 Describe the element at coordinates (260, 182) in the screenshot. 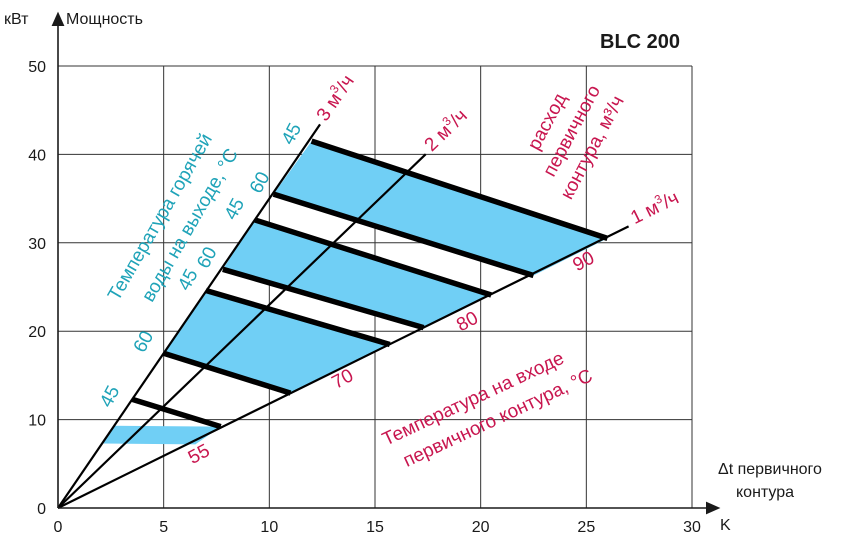

I see `outlet-temp-label-3: 60` at that location.